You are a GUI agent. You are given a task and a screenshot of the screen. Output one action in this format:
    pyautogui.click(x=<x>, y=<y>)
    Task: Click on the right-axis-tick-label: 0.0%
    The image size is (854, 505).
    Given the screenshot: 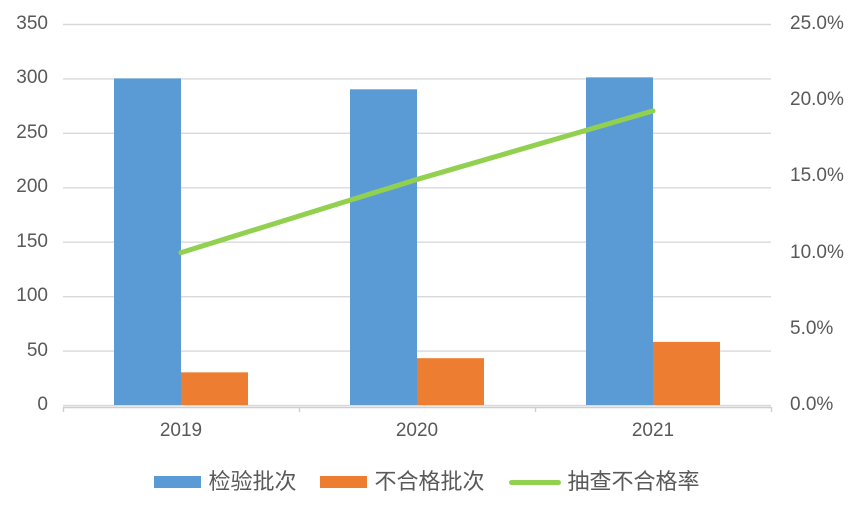 What is the action you would take?
    pyautogui.click(x=812, y=404)
    